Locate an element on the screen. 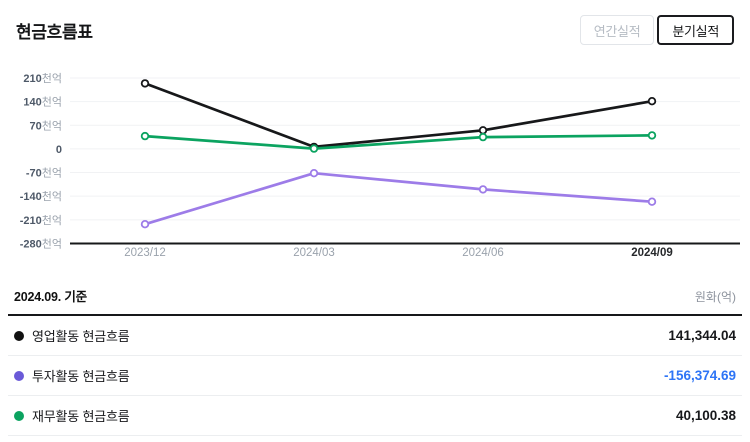 The width and height of the screenshot is (750, 442). svg-text: -70천억 is located at coordinates (44, 173).